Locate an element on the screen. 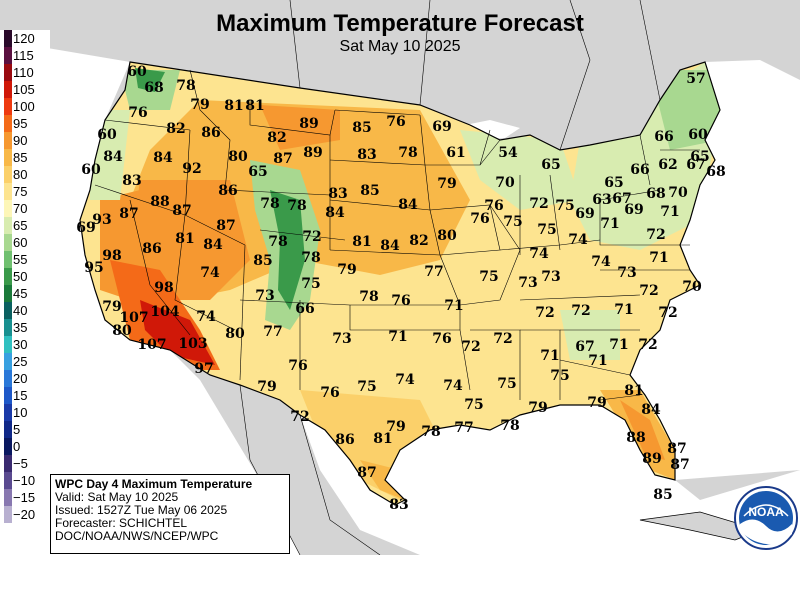  legend-label: 55 is located at coordinates (20, 259).